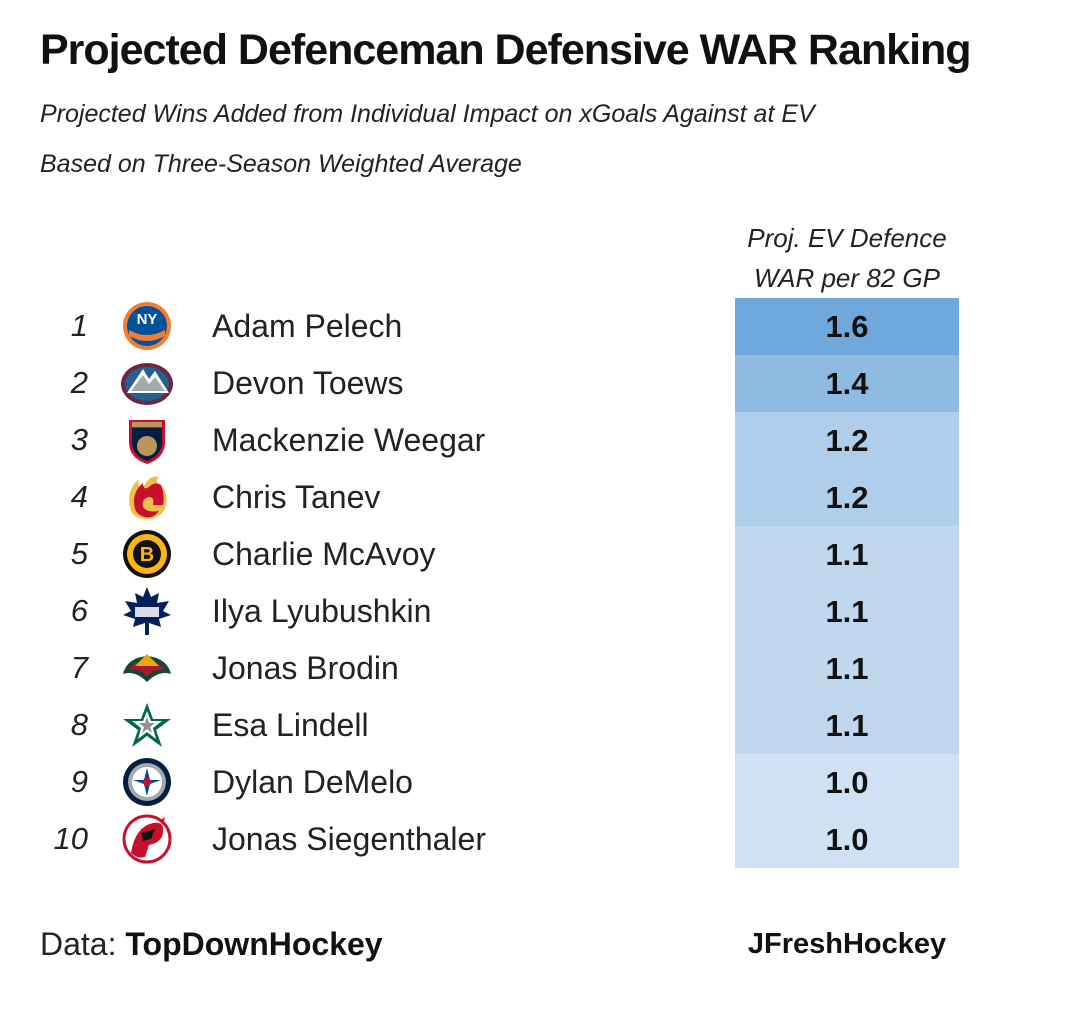 The image size is (1086, 1010). Describe the element at coordinates (308, 383) in the screenshot. I see `player-name: Devon Toews` at that location.